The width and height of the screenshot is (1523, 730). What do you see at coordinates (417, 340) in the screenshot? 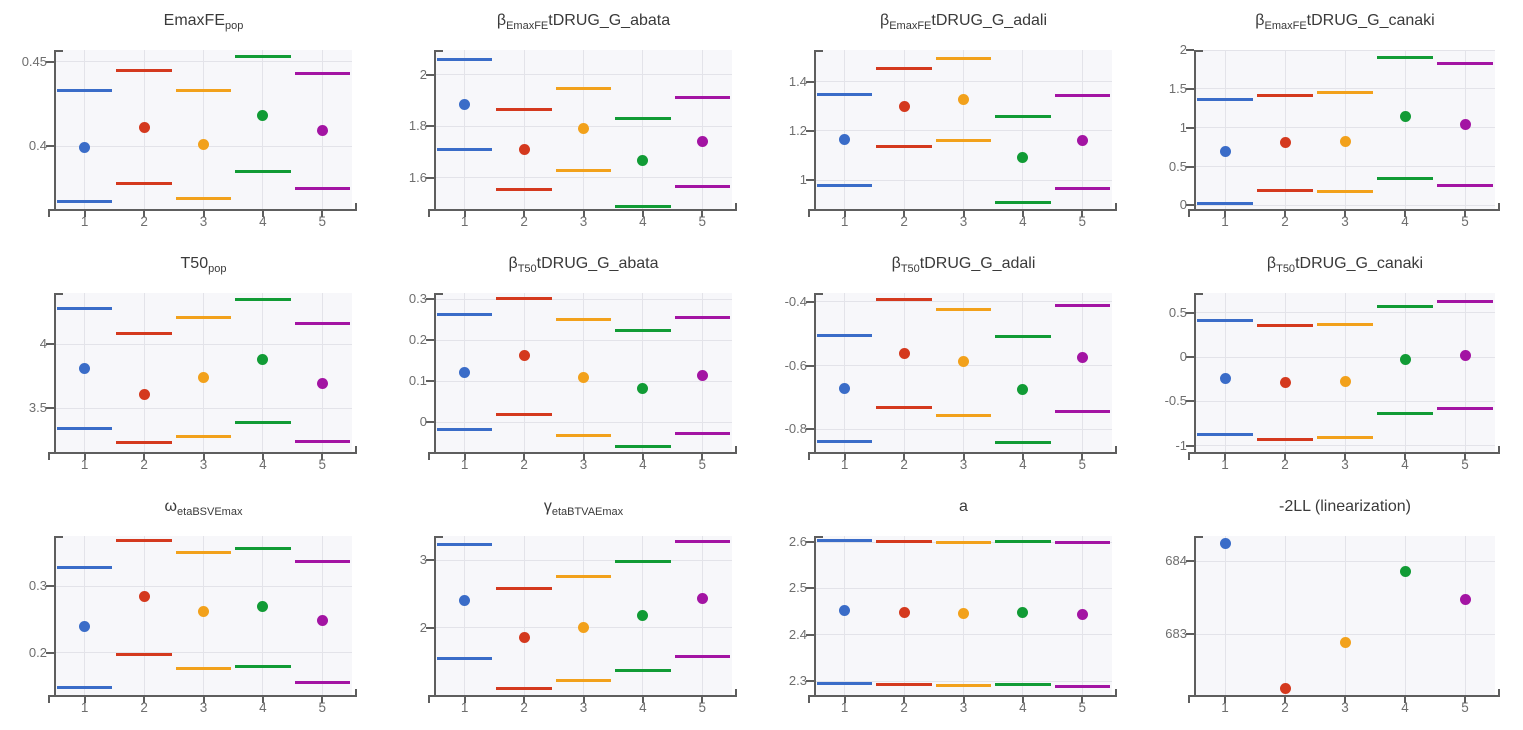
I see `y-tick-label: 0.2` at bounding box center [417, 340].